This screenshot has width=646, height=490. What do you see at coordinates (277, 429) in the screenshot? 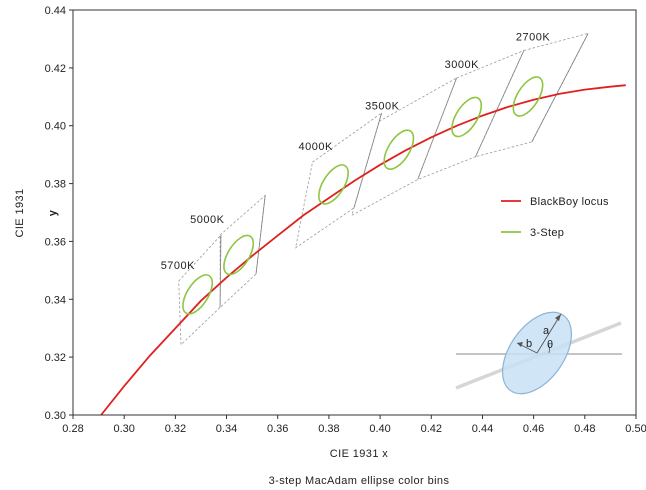
I see `x-tick-label: 0.36` at bounding box center [277, 429].